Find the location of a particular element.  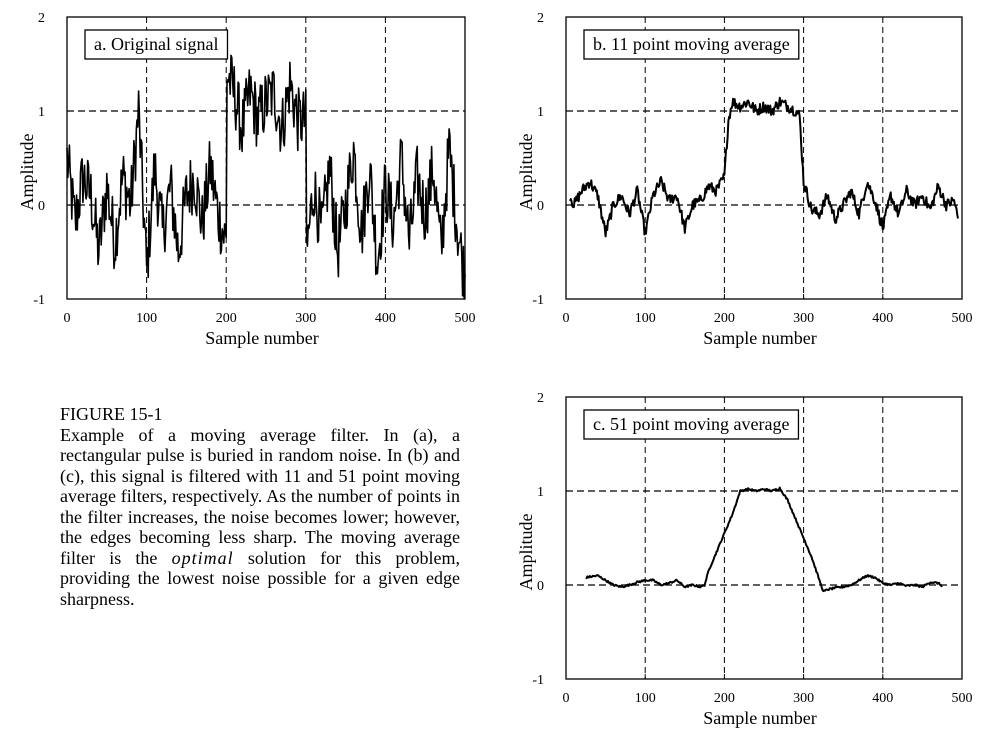

chart-title: b. 11 point moving average is located at coordinates (691, 44).